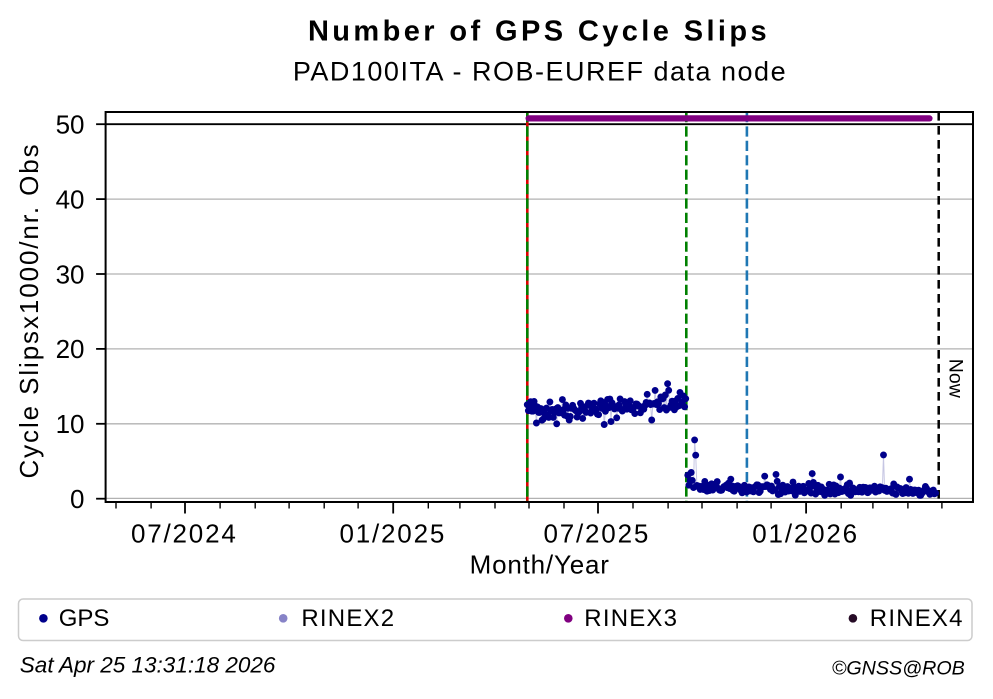  Describe the element at coordinates (393, 533) in the screenshot. I see `svg-text: 01/2025` at that location.